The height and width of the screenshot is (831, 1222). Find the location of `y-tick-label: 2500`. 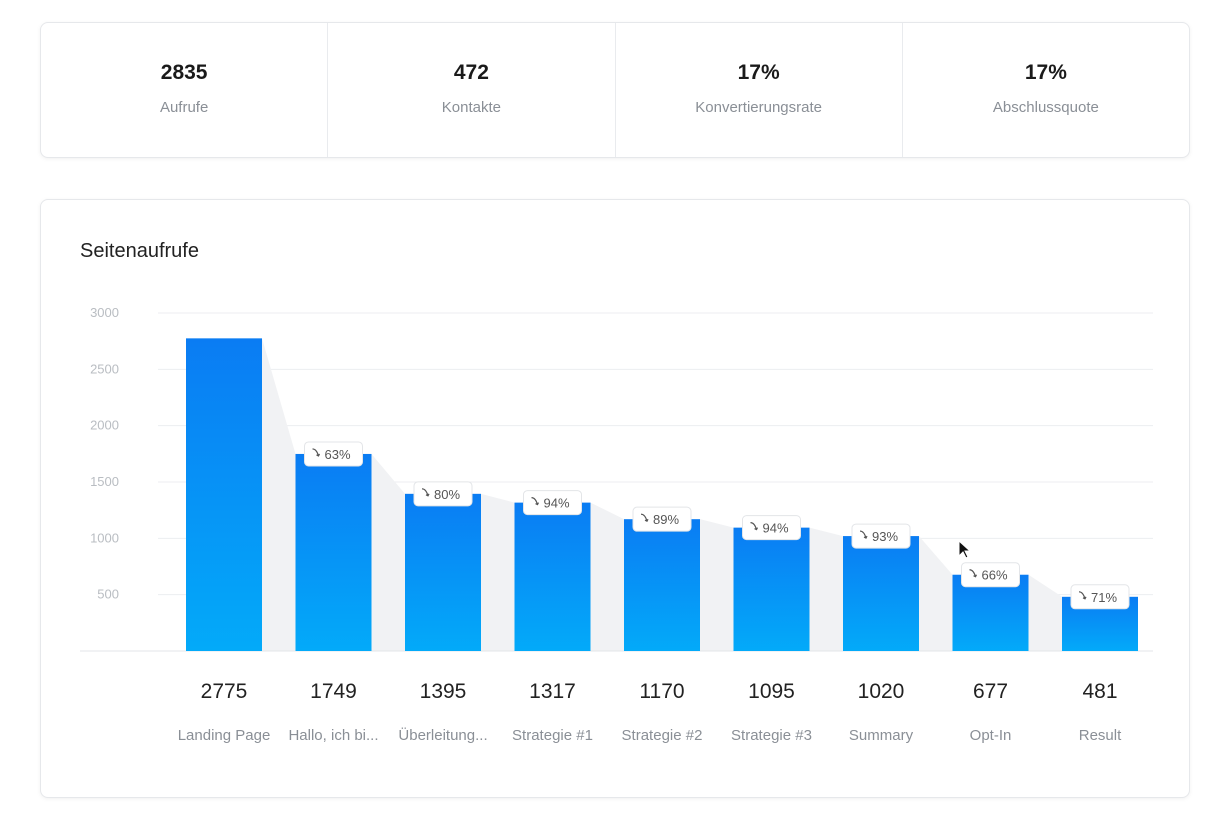

y-tick-label: 2500 is located at coordinates (104, 368).